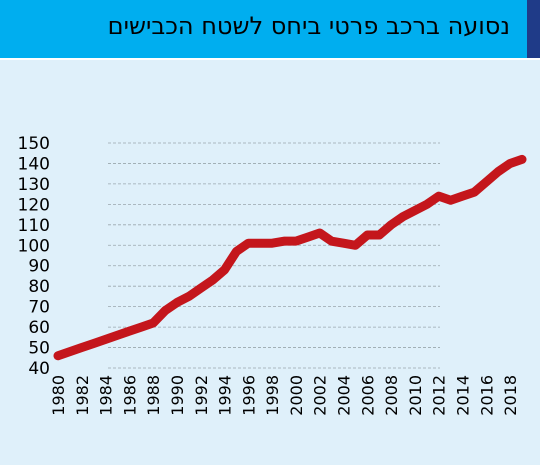  What do you see at coordinates (58, 395) in the screenshot?
I see `x-tick-label: 1980` at bounding box center [58, 395].